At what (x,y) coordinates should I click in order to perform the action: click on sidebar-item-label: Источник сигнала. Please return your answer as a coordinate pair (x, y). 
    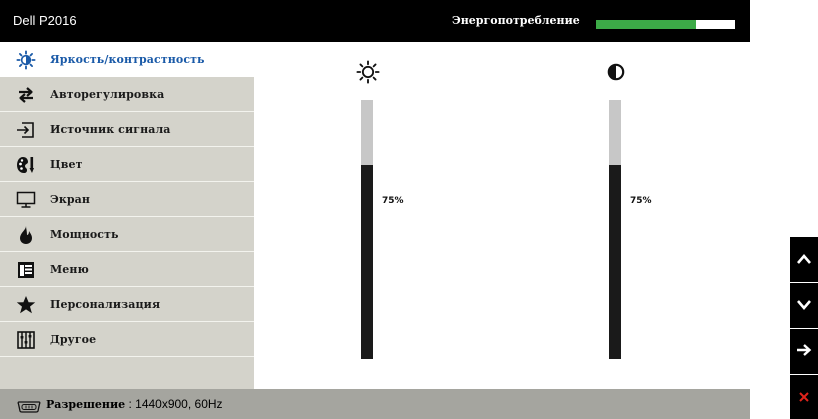
    Looking at the image, I should click on (110, 129).